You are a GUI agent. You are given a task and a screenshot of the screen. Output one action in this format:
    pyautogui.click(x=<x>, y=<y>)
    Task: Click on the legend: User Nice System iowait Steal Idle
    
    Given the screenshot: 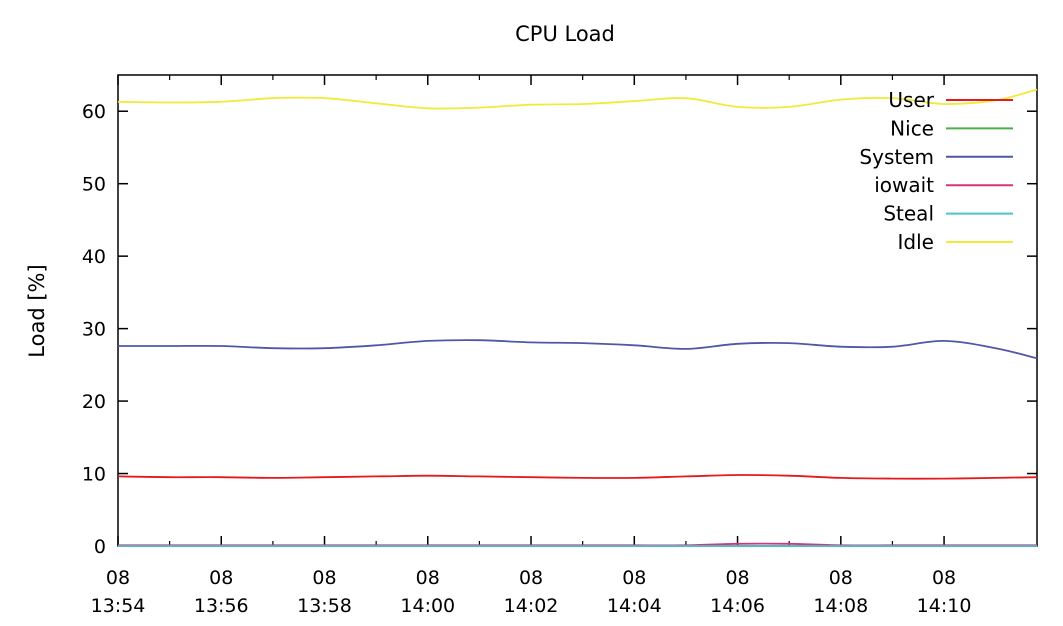 What is the action you would take?
    pyautogui.click(x=936, y=171)
    